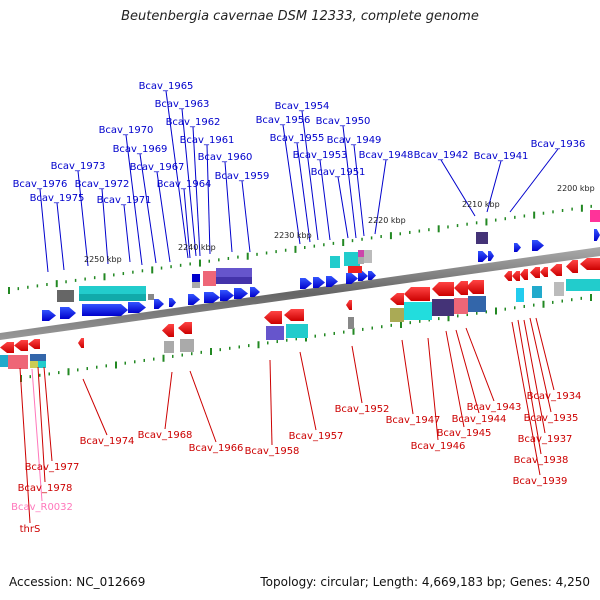 Image resolution: width=600 pixels, height=600 pixels. I want to click on top-gene-label: Bcav_1973, so click(78, 166).